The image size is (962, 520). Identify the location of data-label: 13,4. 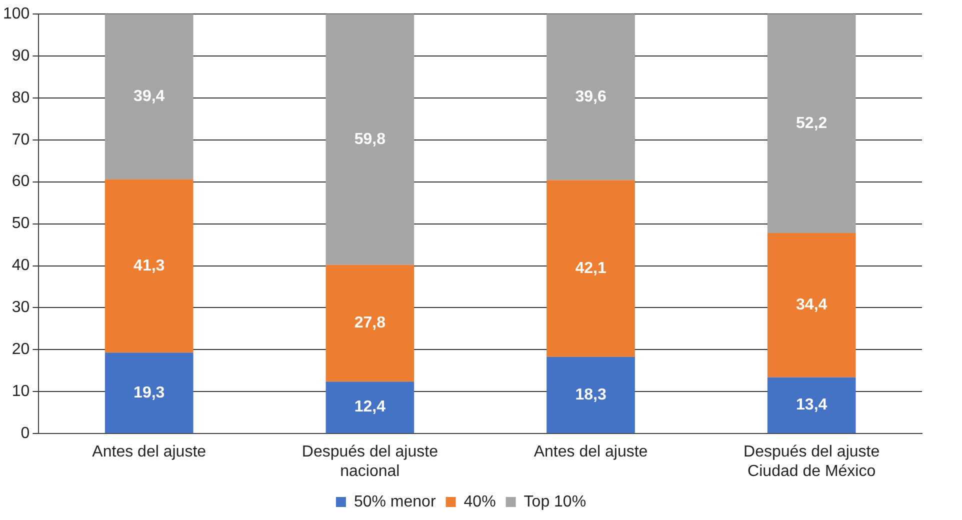
(812, 405).